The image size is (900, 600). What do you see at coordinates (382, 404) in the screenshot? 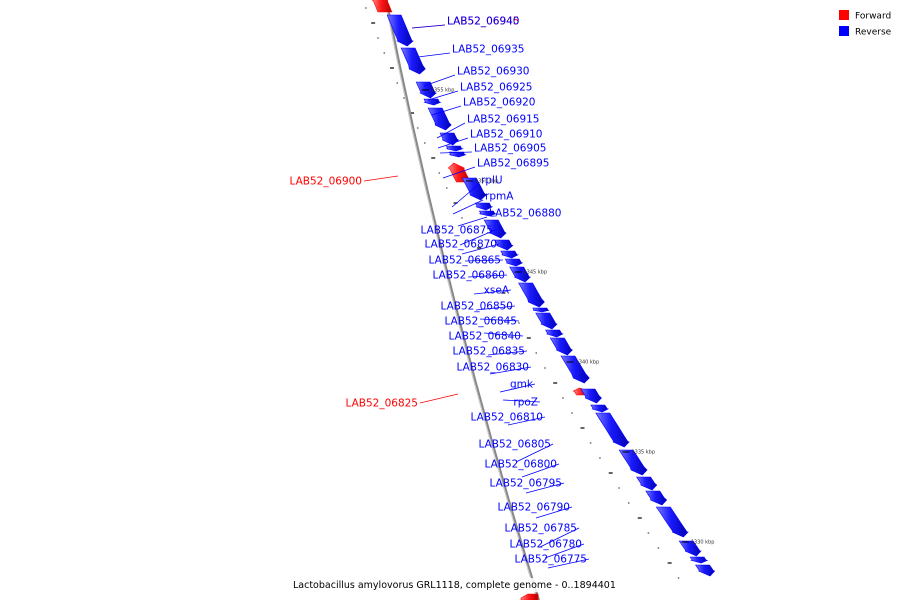
I see `gene-label: LAB52_06825` at bounding box center [382, 404].